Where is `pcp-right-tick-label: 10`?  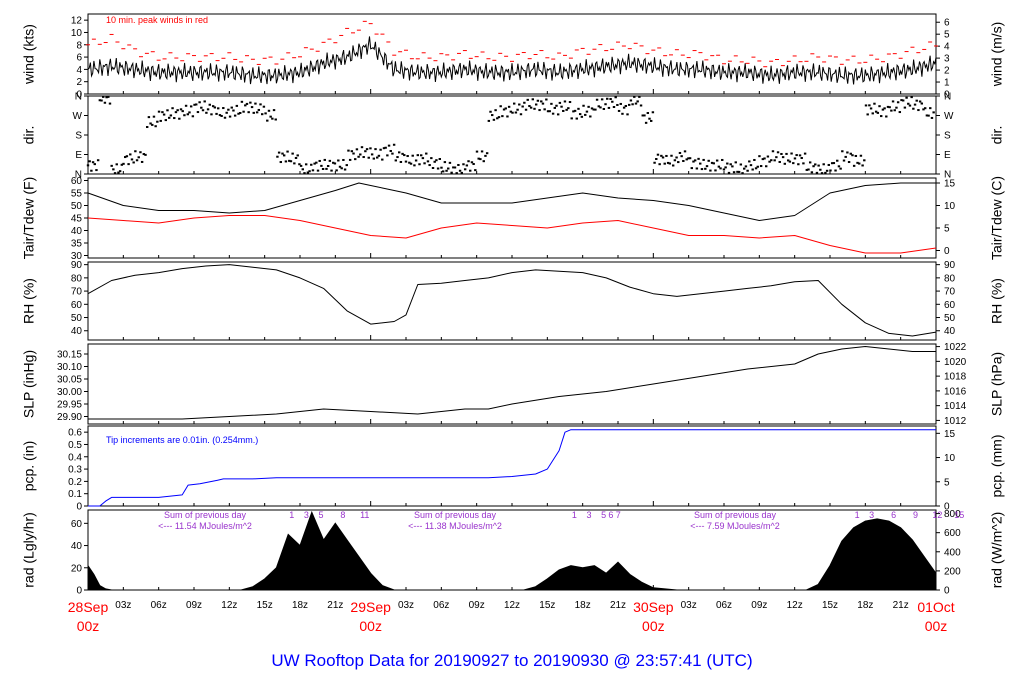 pcp-right-tick-label: 10 is located at coordinates (950, 458).